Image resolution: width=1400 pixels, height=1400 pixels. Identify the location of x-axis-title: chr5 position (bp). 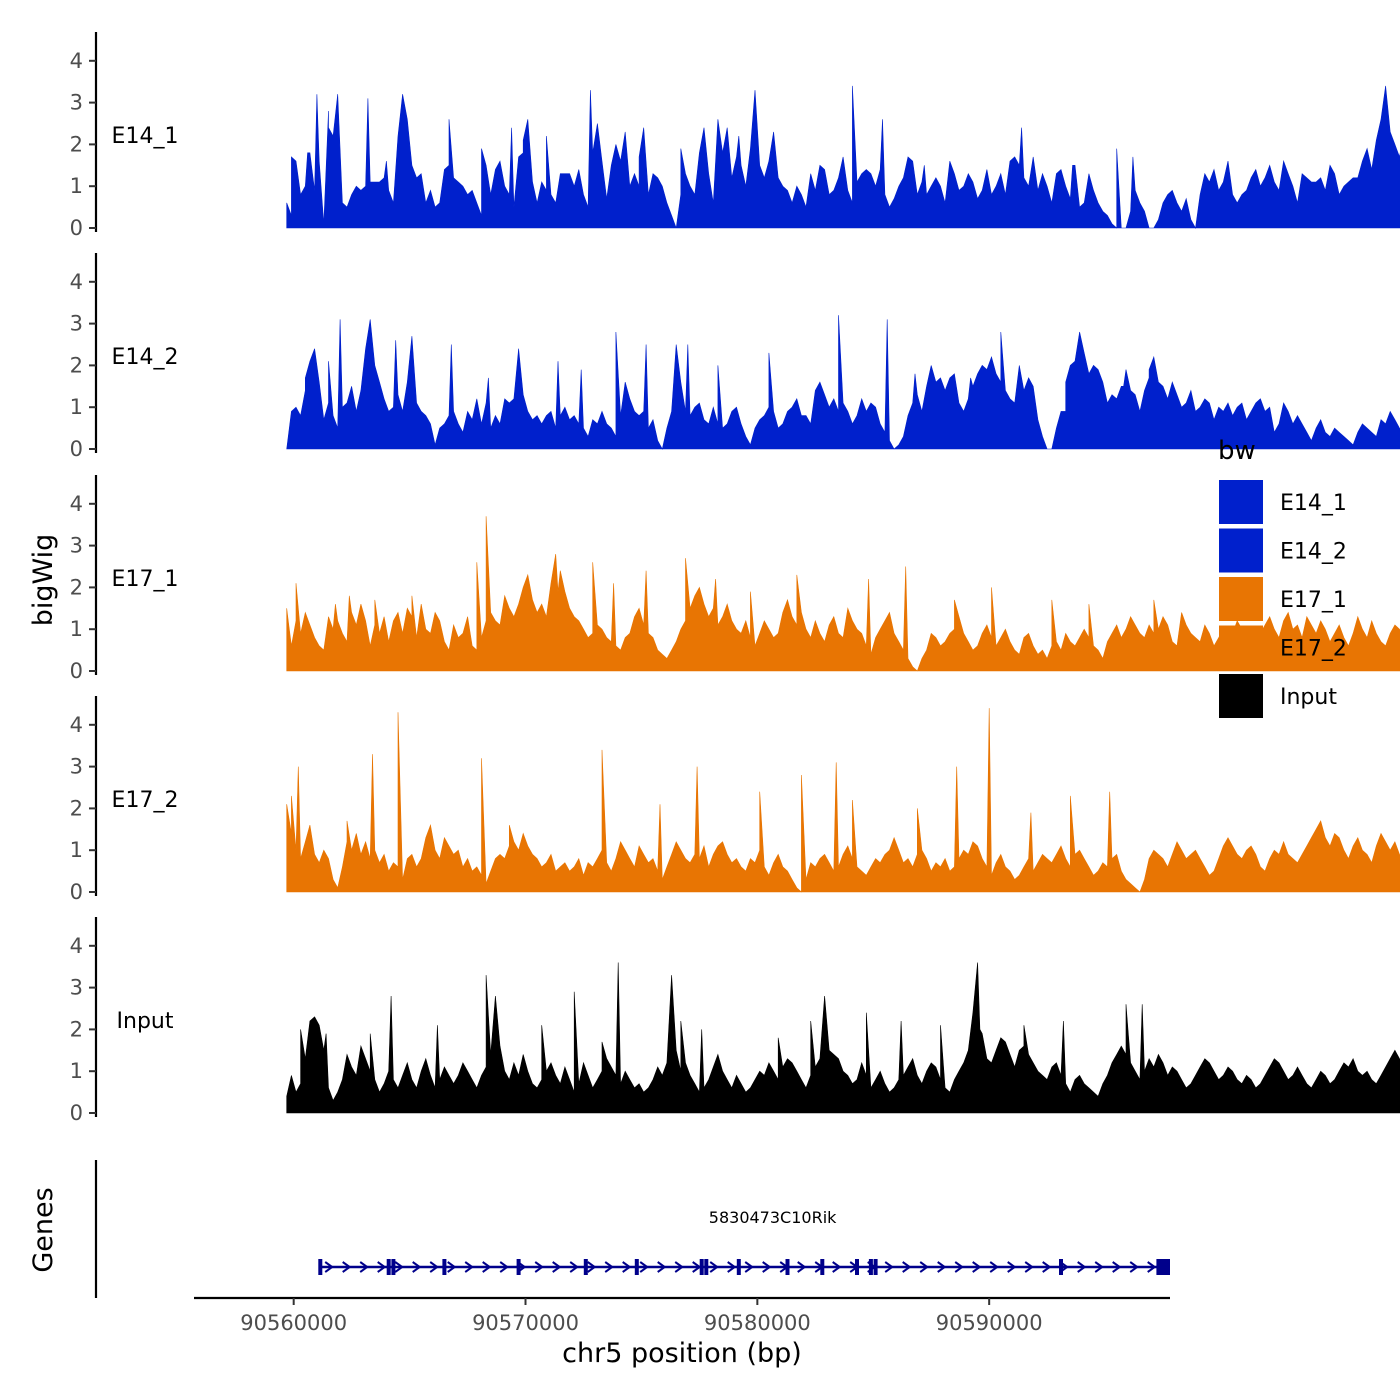
(682, 1353).